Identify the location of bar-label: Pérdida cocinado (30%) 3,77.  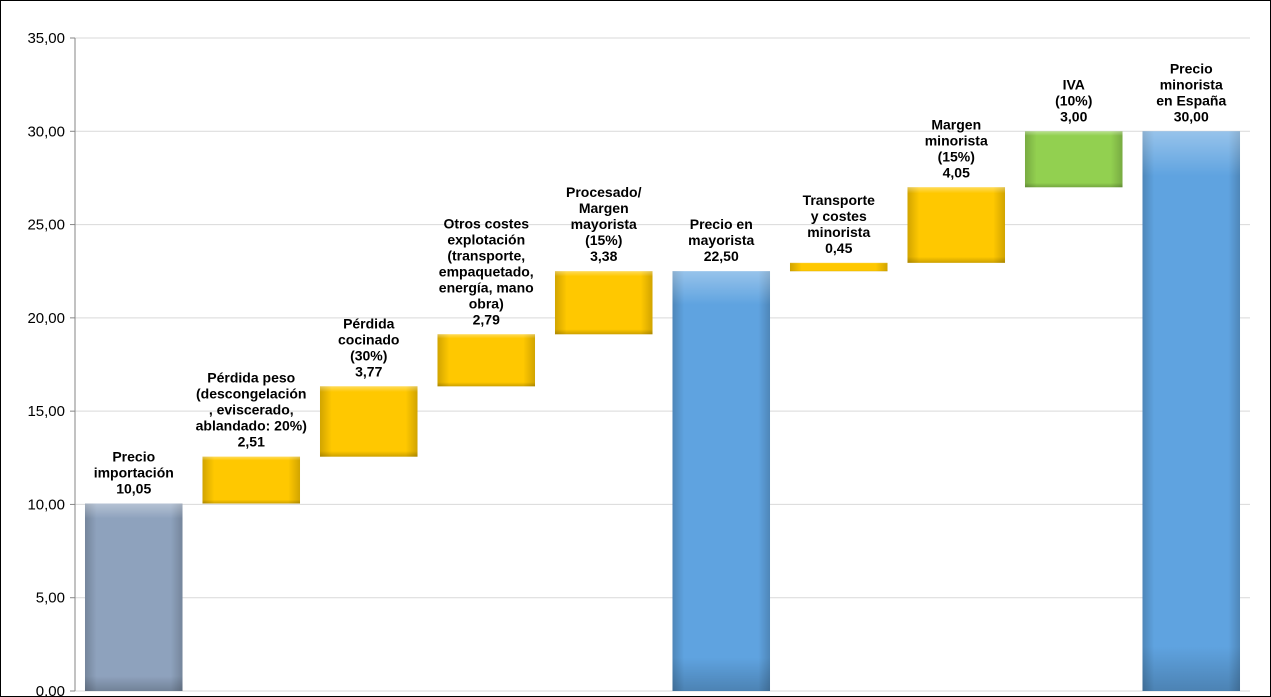
(368, 347).